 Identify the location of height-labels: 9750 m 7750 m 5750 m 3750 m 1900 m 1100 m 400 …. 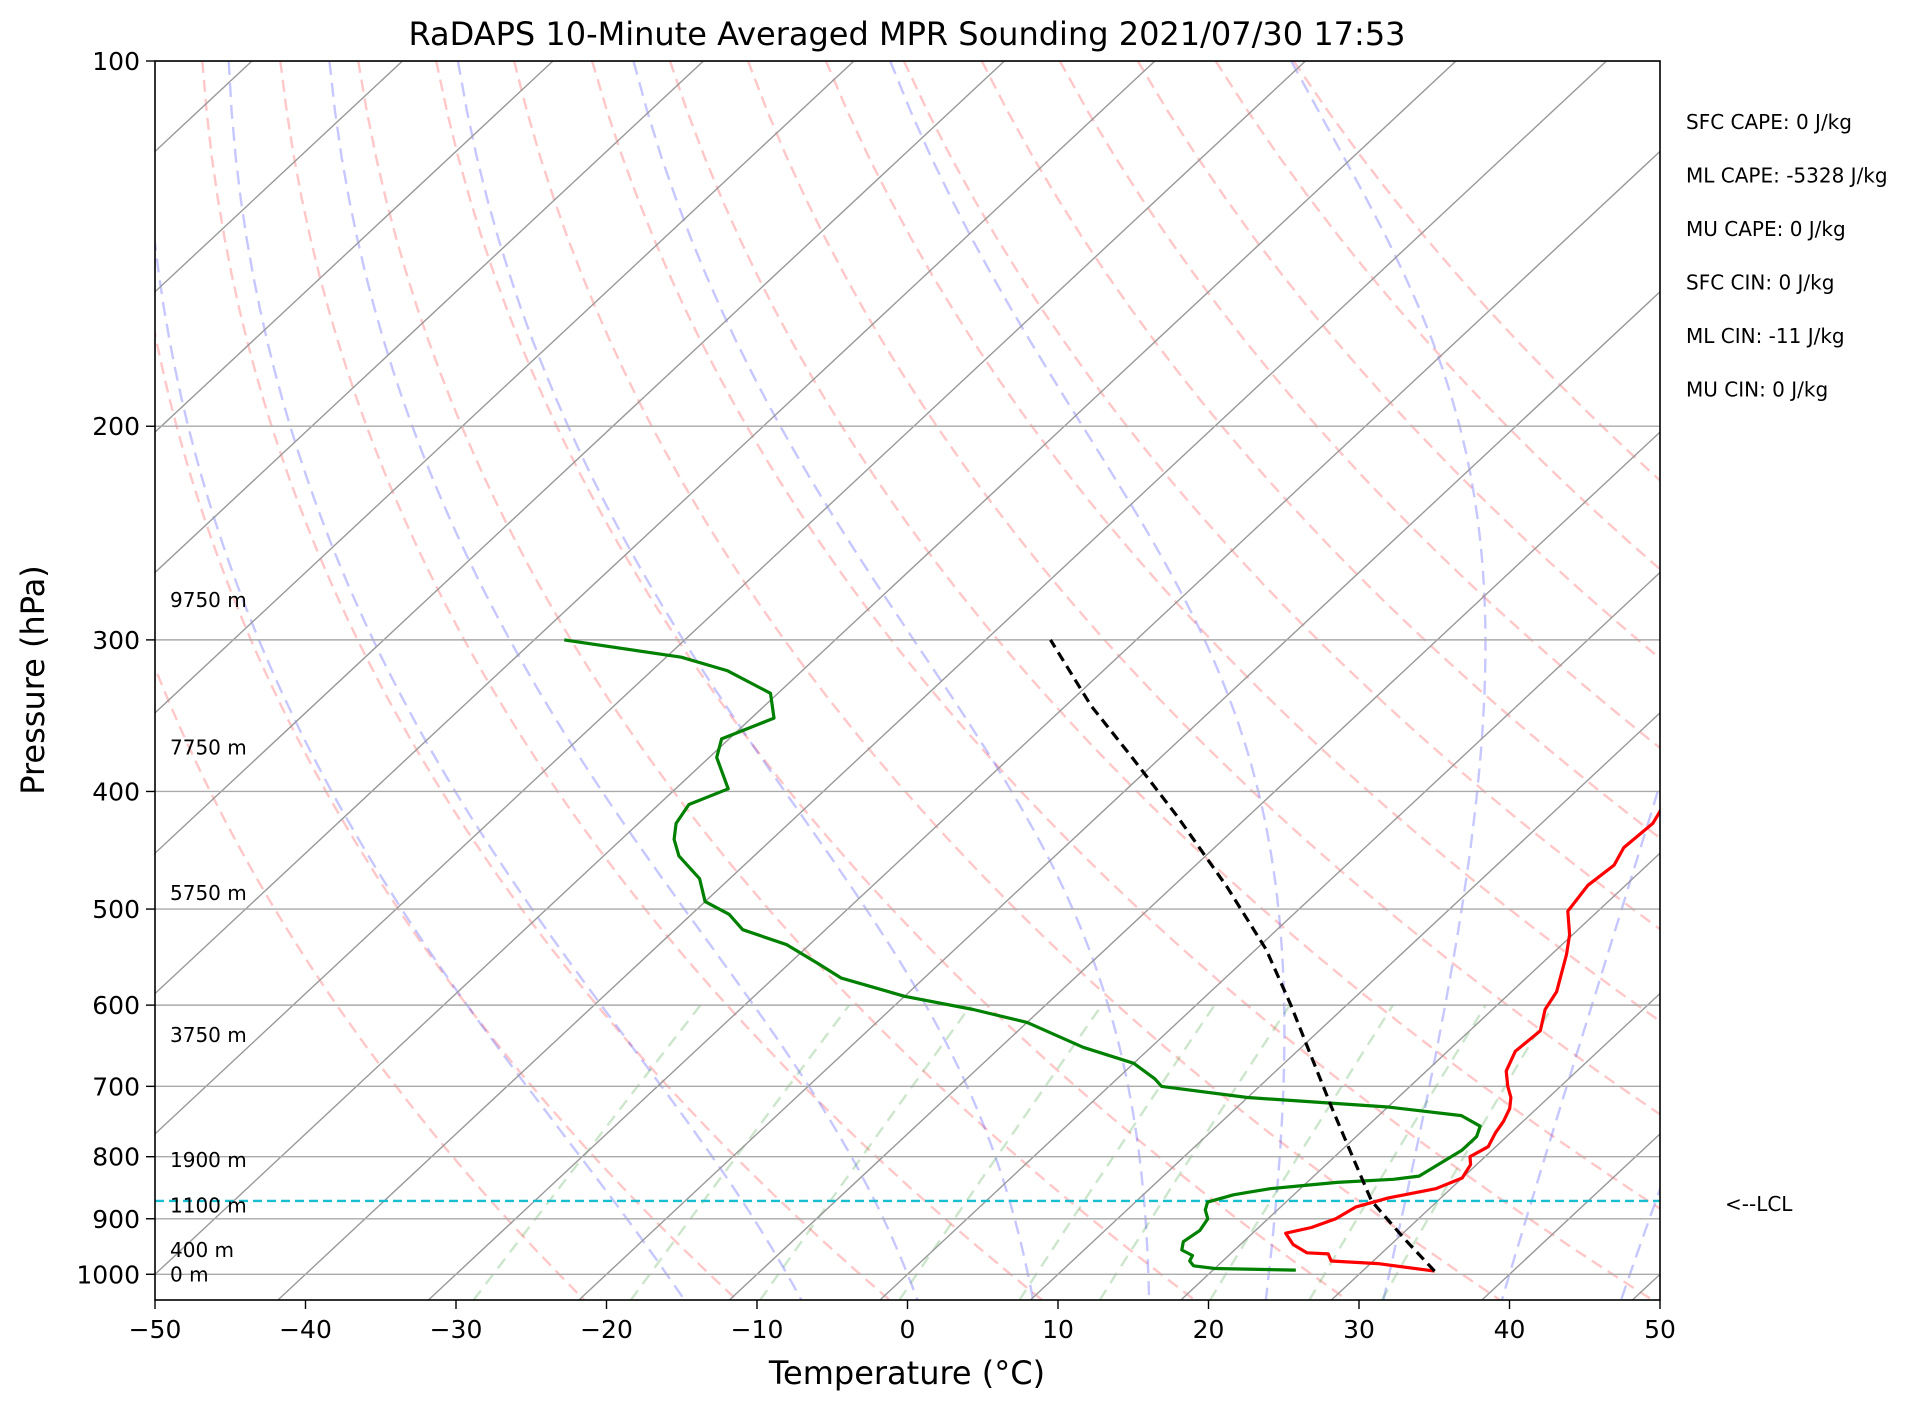
(208, 937).